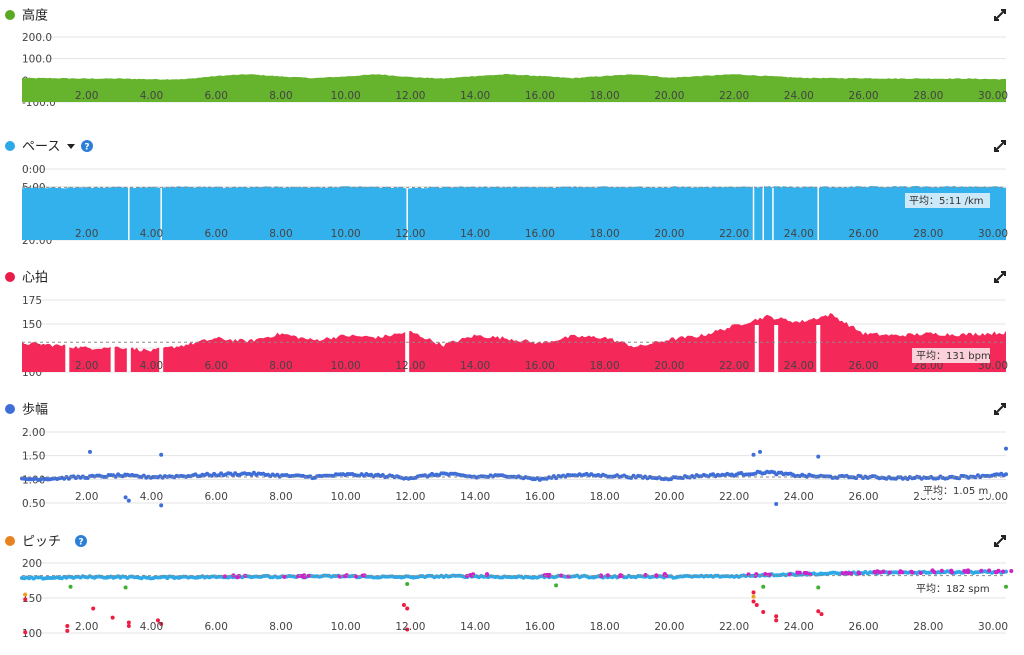 This screenshot has height=655, width=1024. I want to click on y-tick-label: 200.0, so click(37, 38).